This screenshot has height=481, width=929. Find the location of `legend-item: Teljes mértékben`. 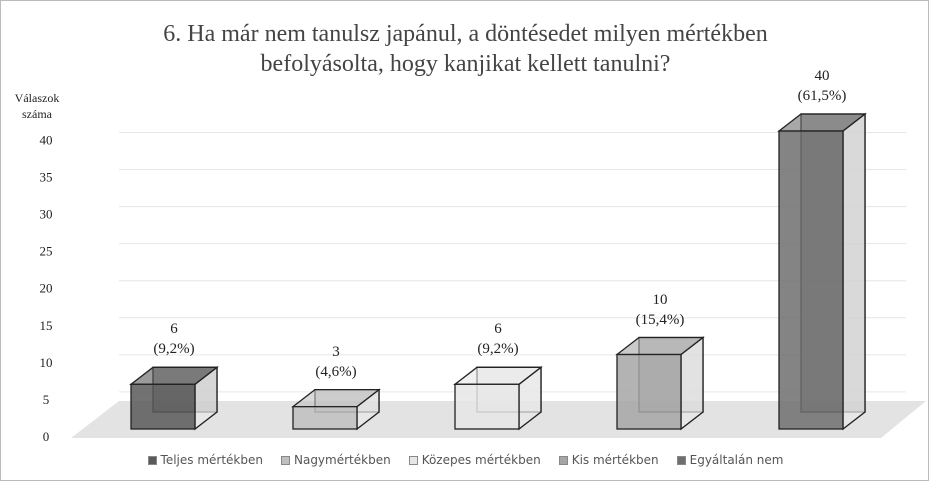

legend-item: Teljes mértékben is located at coordinates (205, 460).